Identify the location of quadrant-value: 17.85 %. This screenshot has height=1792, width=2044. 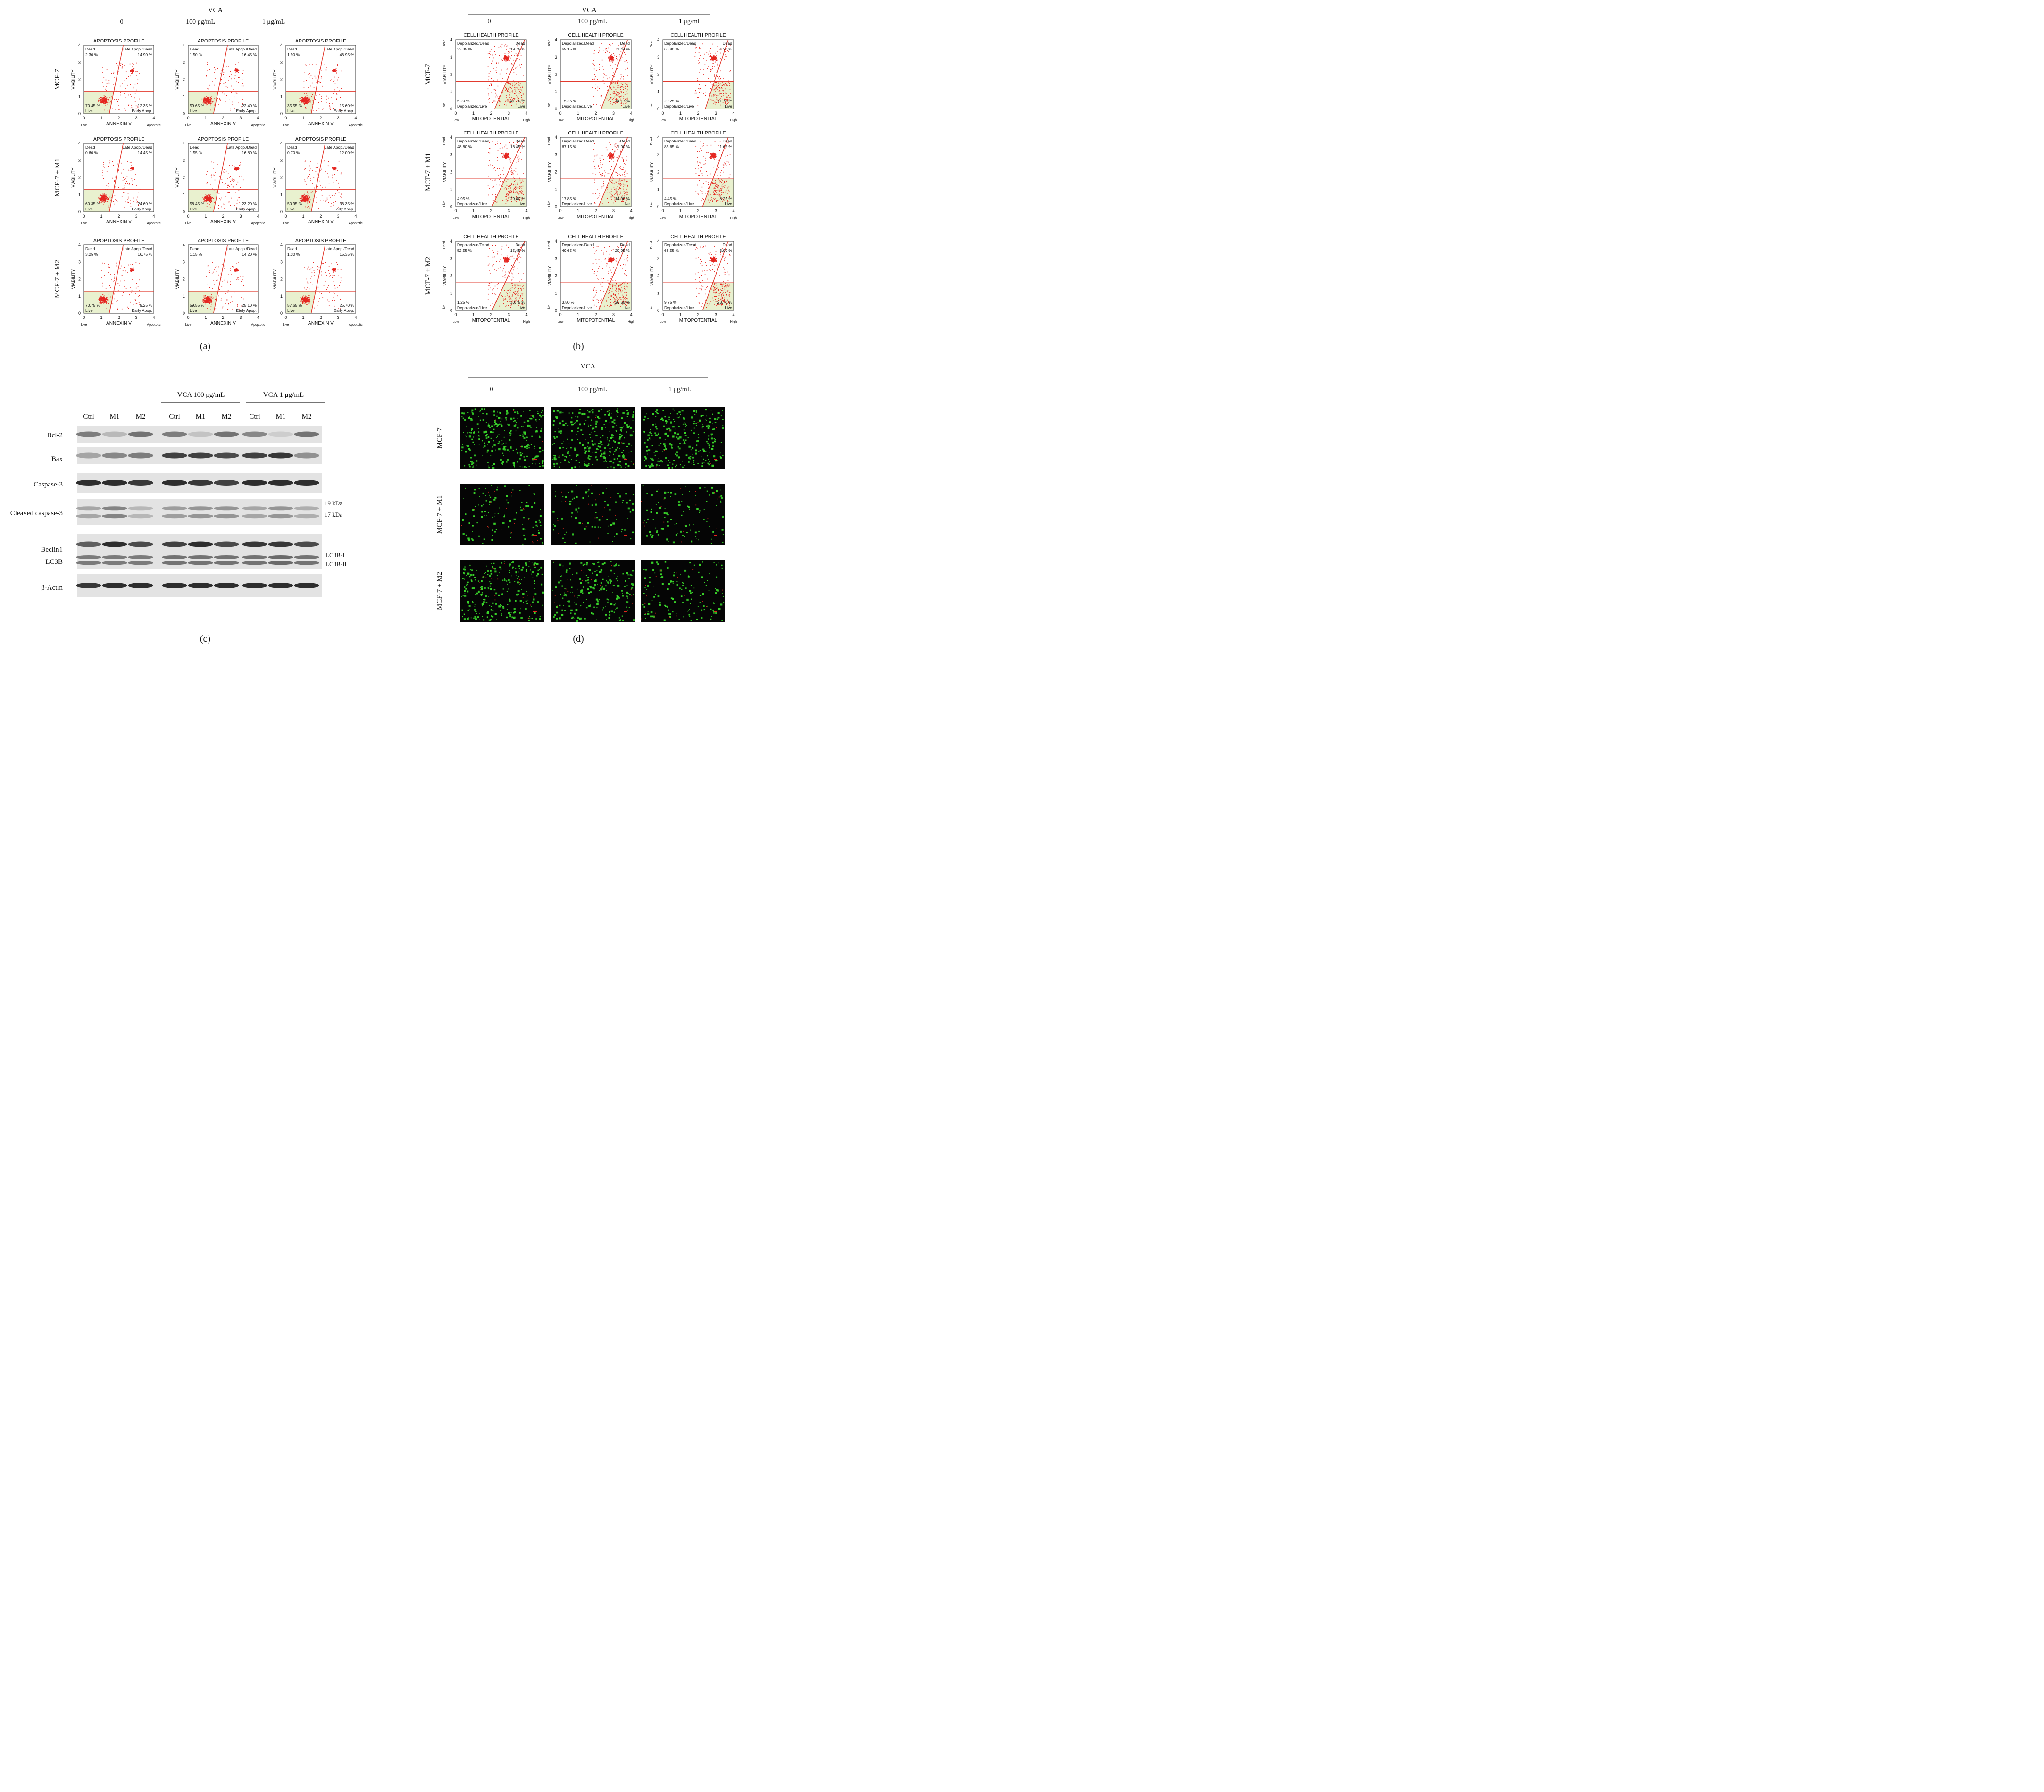
(569, 198).